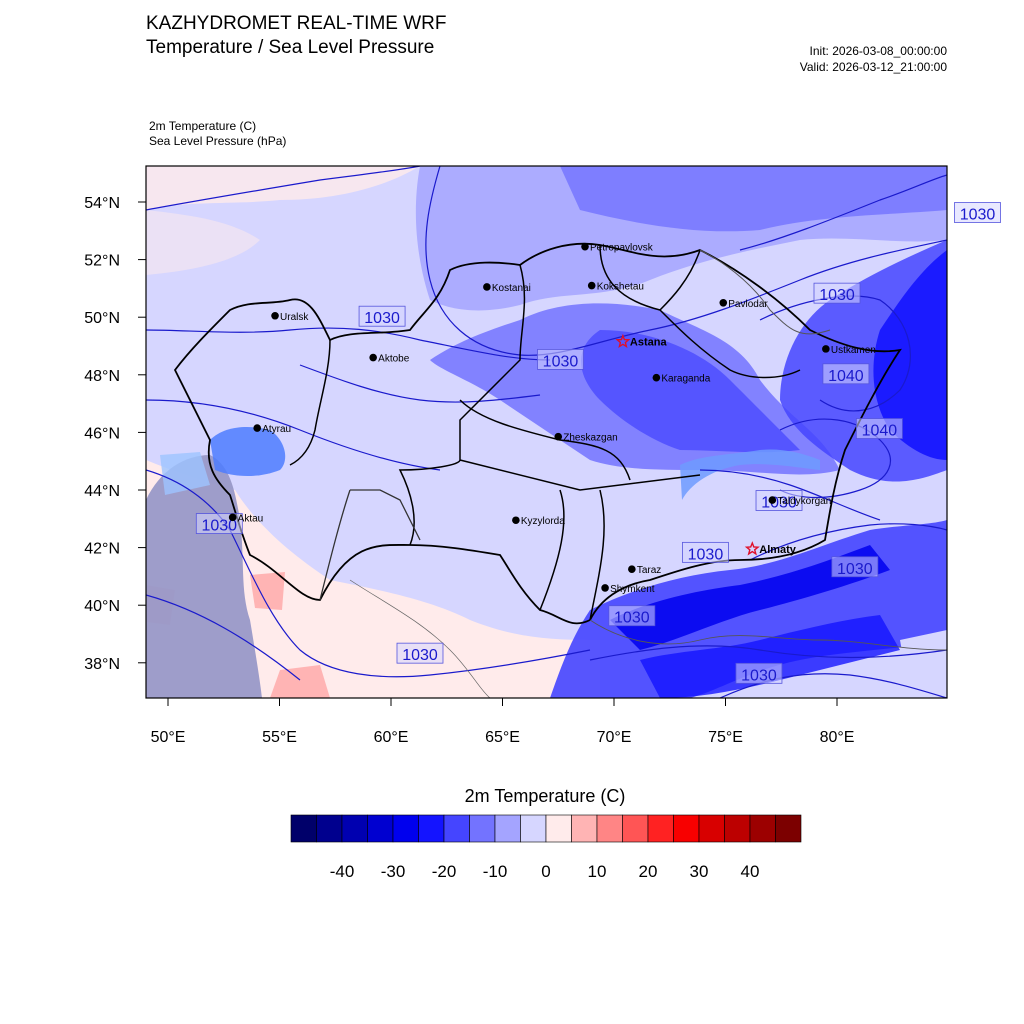  Describe the element at coordinates (102, 203) in the screenshot. I see `lat-tick-label: 54°N` at that location.